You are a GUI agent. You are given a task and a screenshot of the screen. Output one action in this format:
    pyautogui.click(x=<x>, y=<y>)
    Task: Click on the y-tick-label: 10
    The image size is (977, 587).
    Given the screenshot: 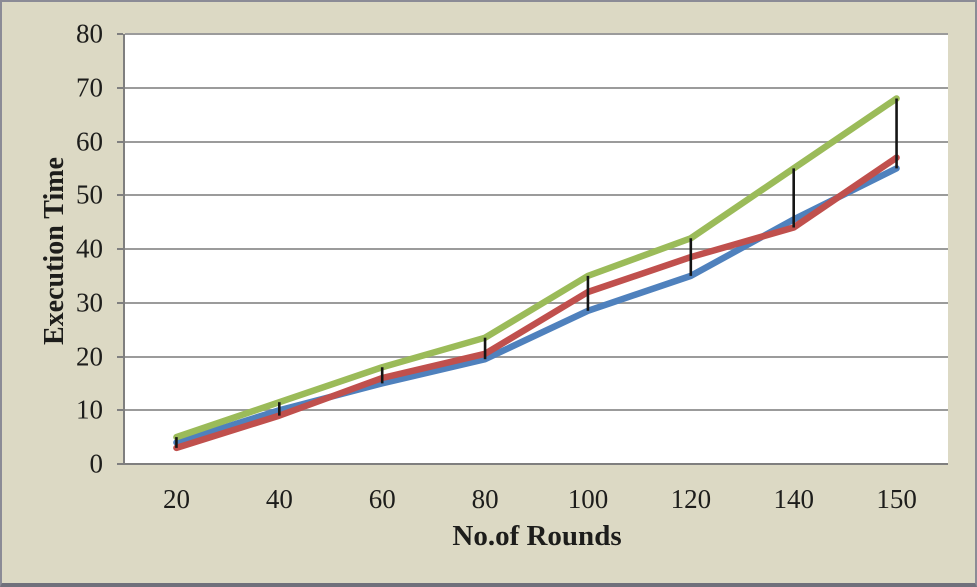 What is the action you would take?
    pyautogui.click(x=89, y=409)
    